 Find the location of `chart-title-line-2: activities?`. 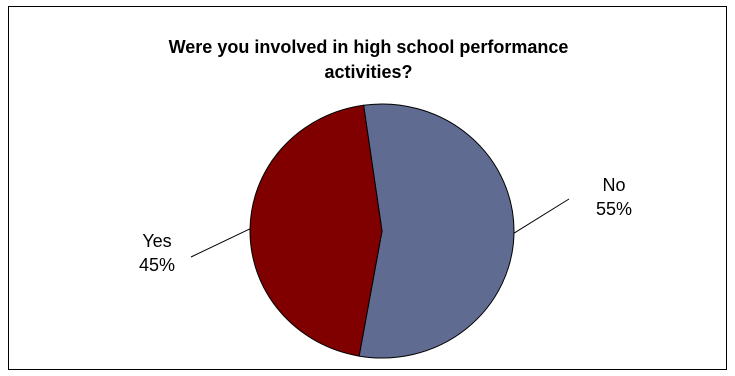

chart-title-line-2: activities? is located at coordinates (368, 72).